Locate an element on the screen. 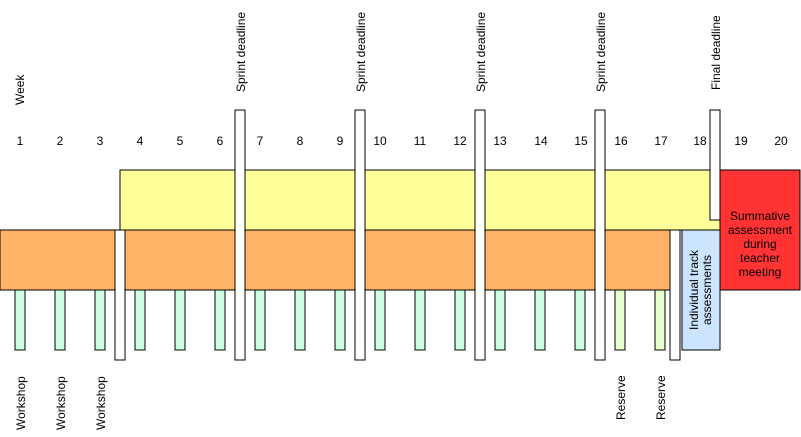 This screenshot has height=437, width=801. week-number: 16 is located at coordinates (621, 141).